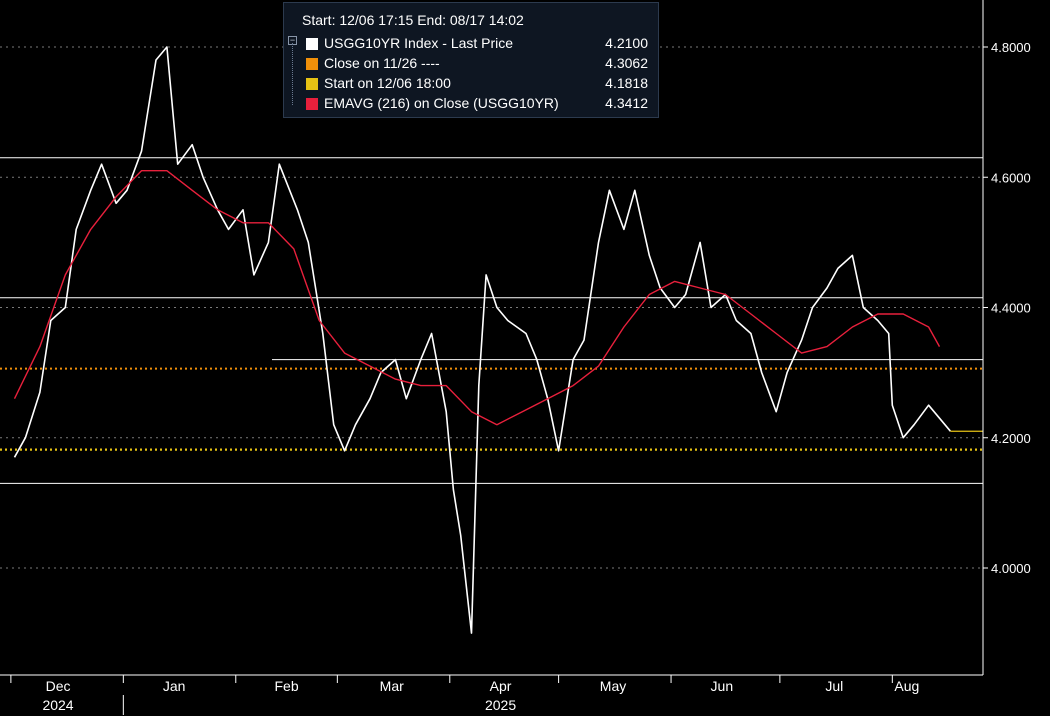 The height and width of the screenshot is (716, 1050). I want to click on y-tick-label: 4.6000, so click(1011, 177).